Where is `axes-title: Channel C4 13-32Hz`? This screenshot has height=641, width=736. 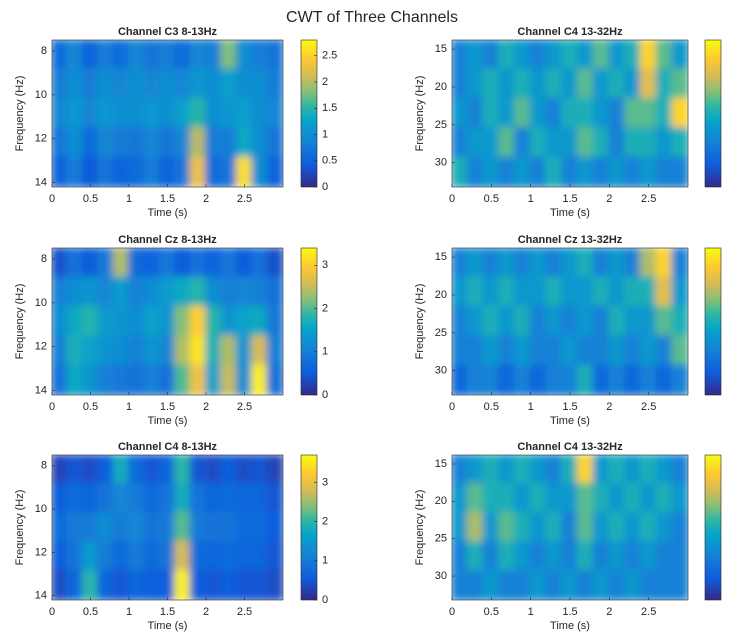 axes-title: Channel C4 13-32Hz is located at coordinates (570, 447).